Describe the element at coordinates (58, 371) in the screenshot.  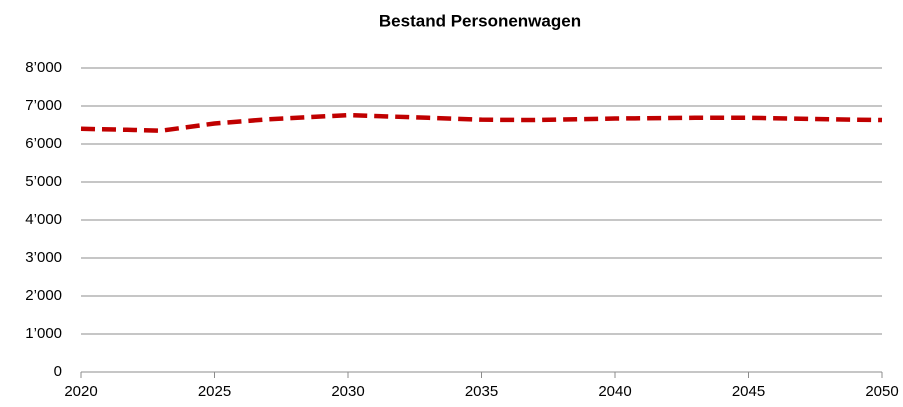
I see `y-tick-label: 0` at that location.